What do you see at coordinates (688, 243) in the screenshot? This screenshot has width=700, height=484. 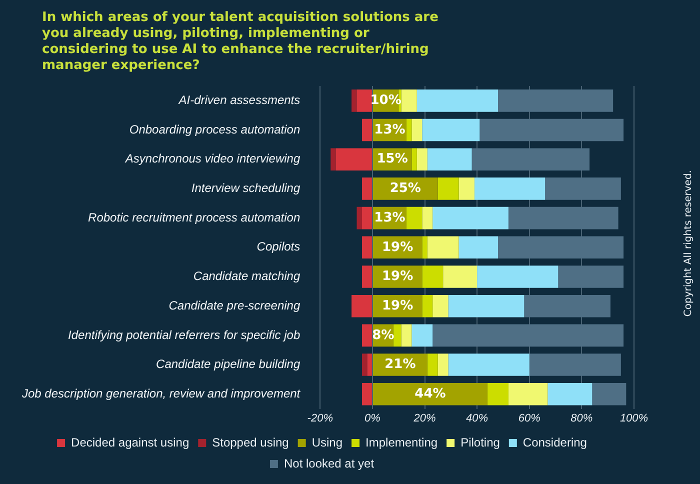 I see `text: Copyright All rights reserved.` at bounding box center [688, 243].